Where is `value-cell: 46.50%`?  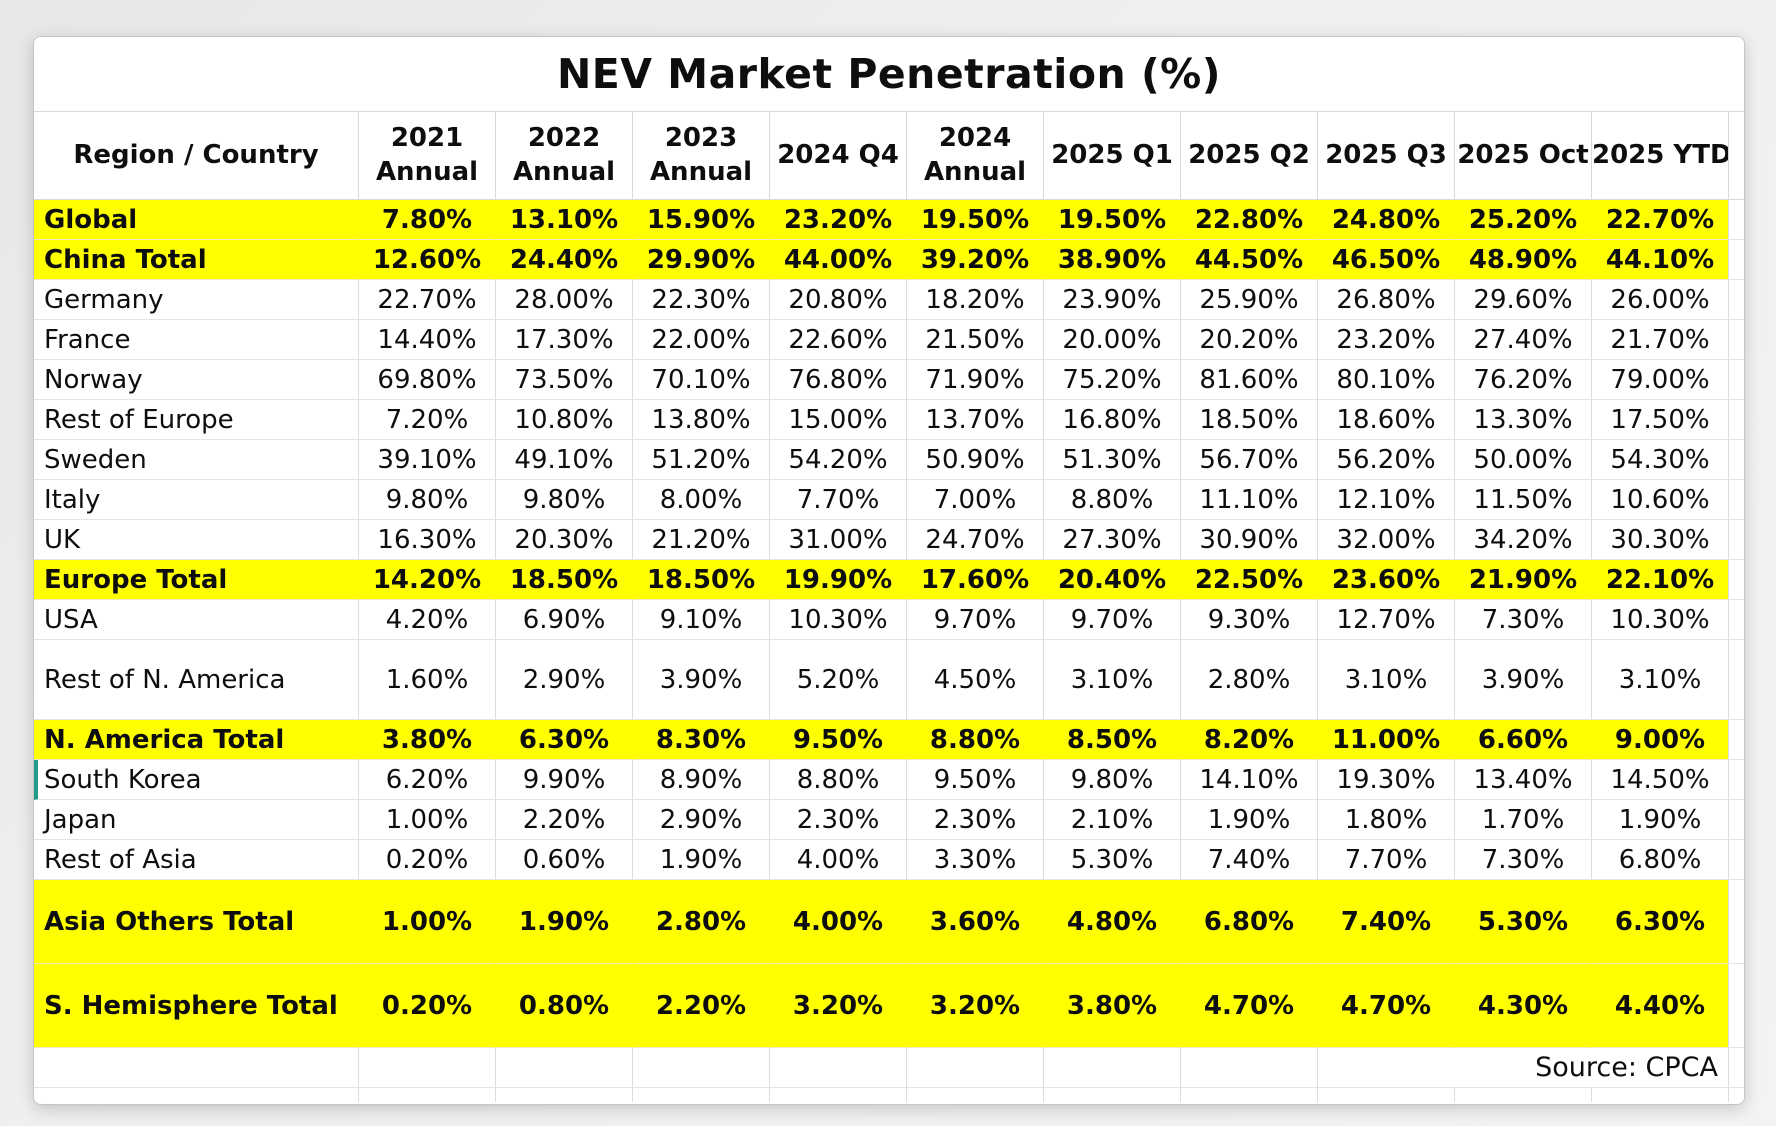 value-cell: 46.50% is located at coordinates (1385, 260).